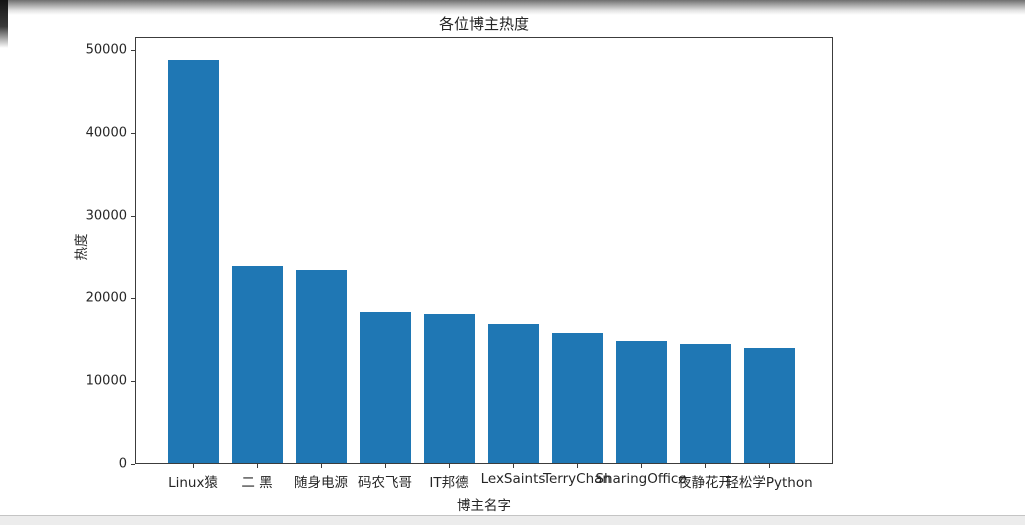 The width and height of the screenshot is (1025, 525). Describe the element at coordinates (769, 483) in the screenshot. I see `x-tick-label-9: 轻松学Python` at that location.